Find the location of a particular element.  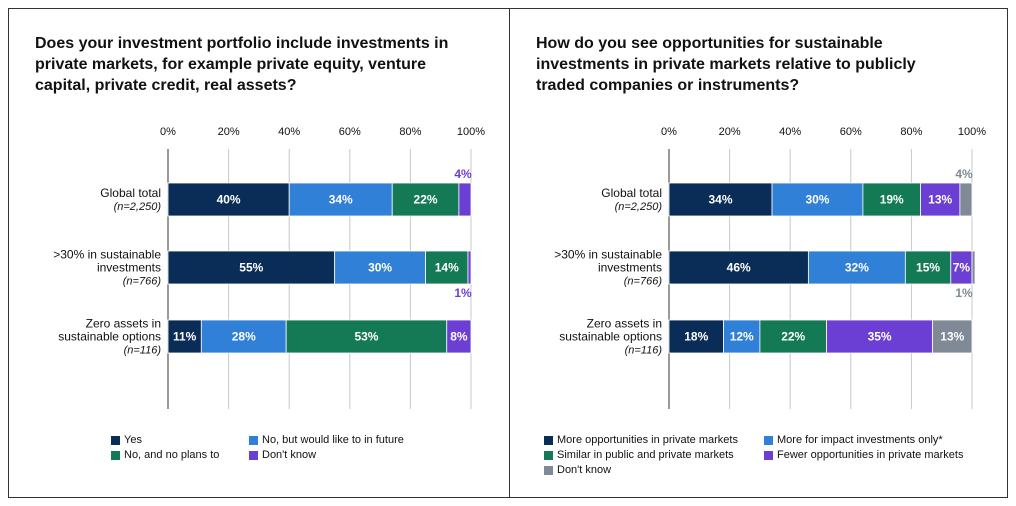

data-label: 14% is located at coordinates (447, 268).